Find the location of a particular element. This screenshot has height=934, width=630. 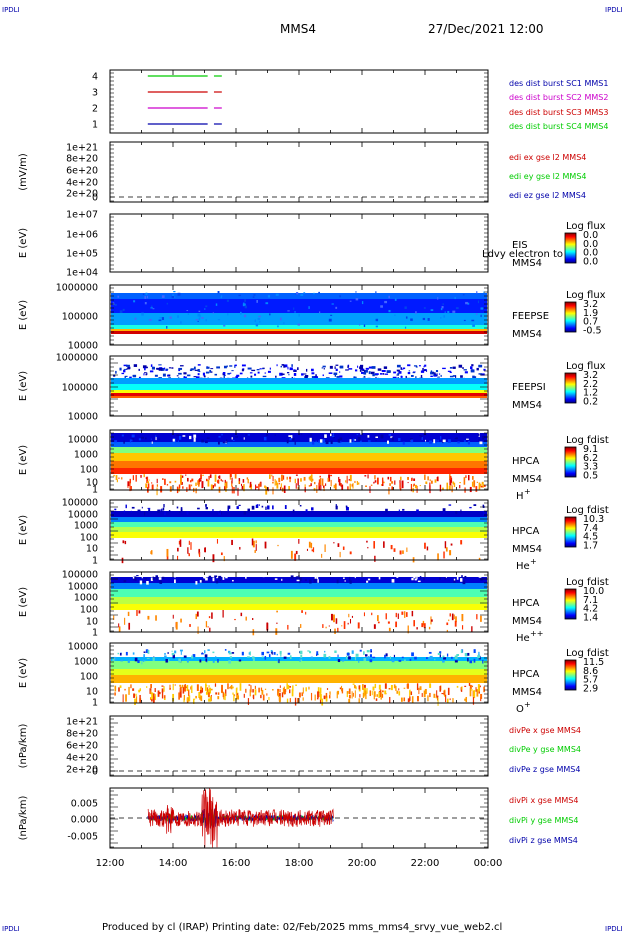

hpca_h-band is located at coordinates (299, 450).